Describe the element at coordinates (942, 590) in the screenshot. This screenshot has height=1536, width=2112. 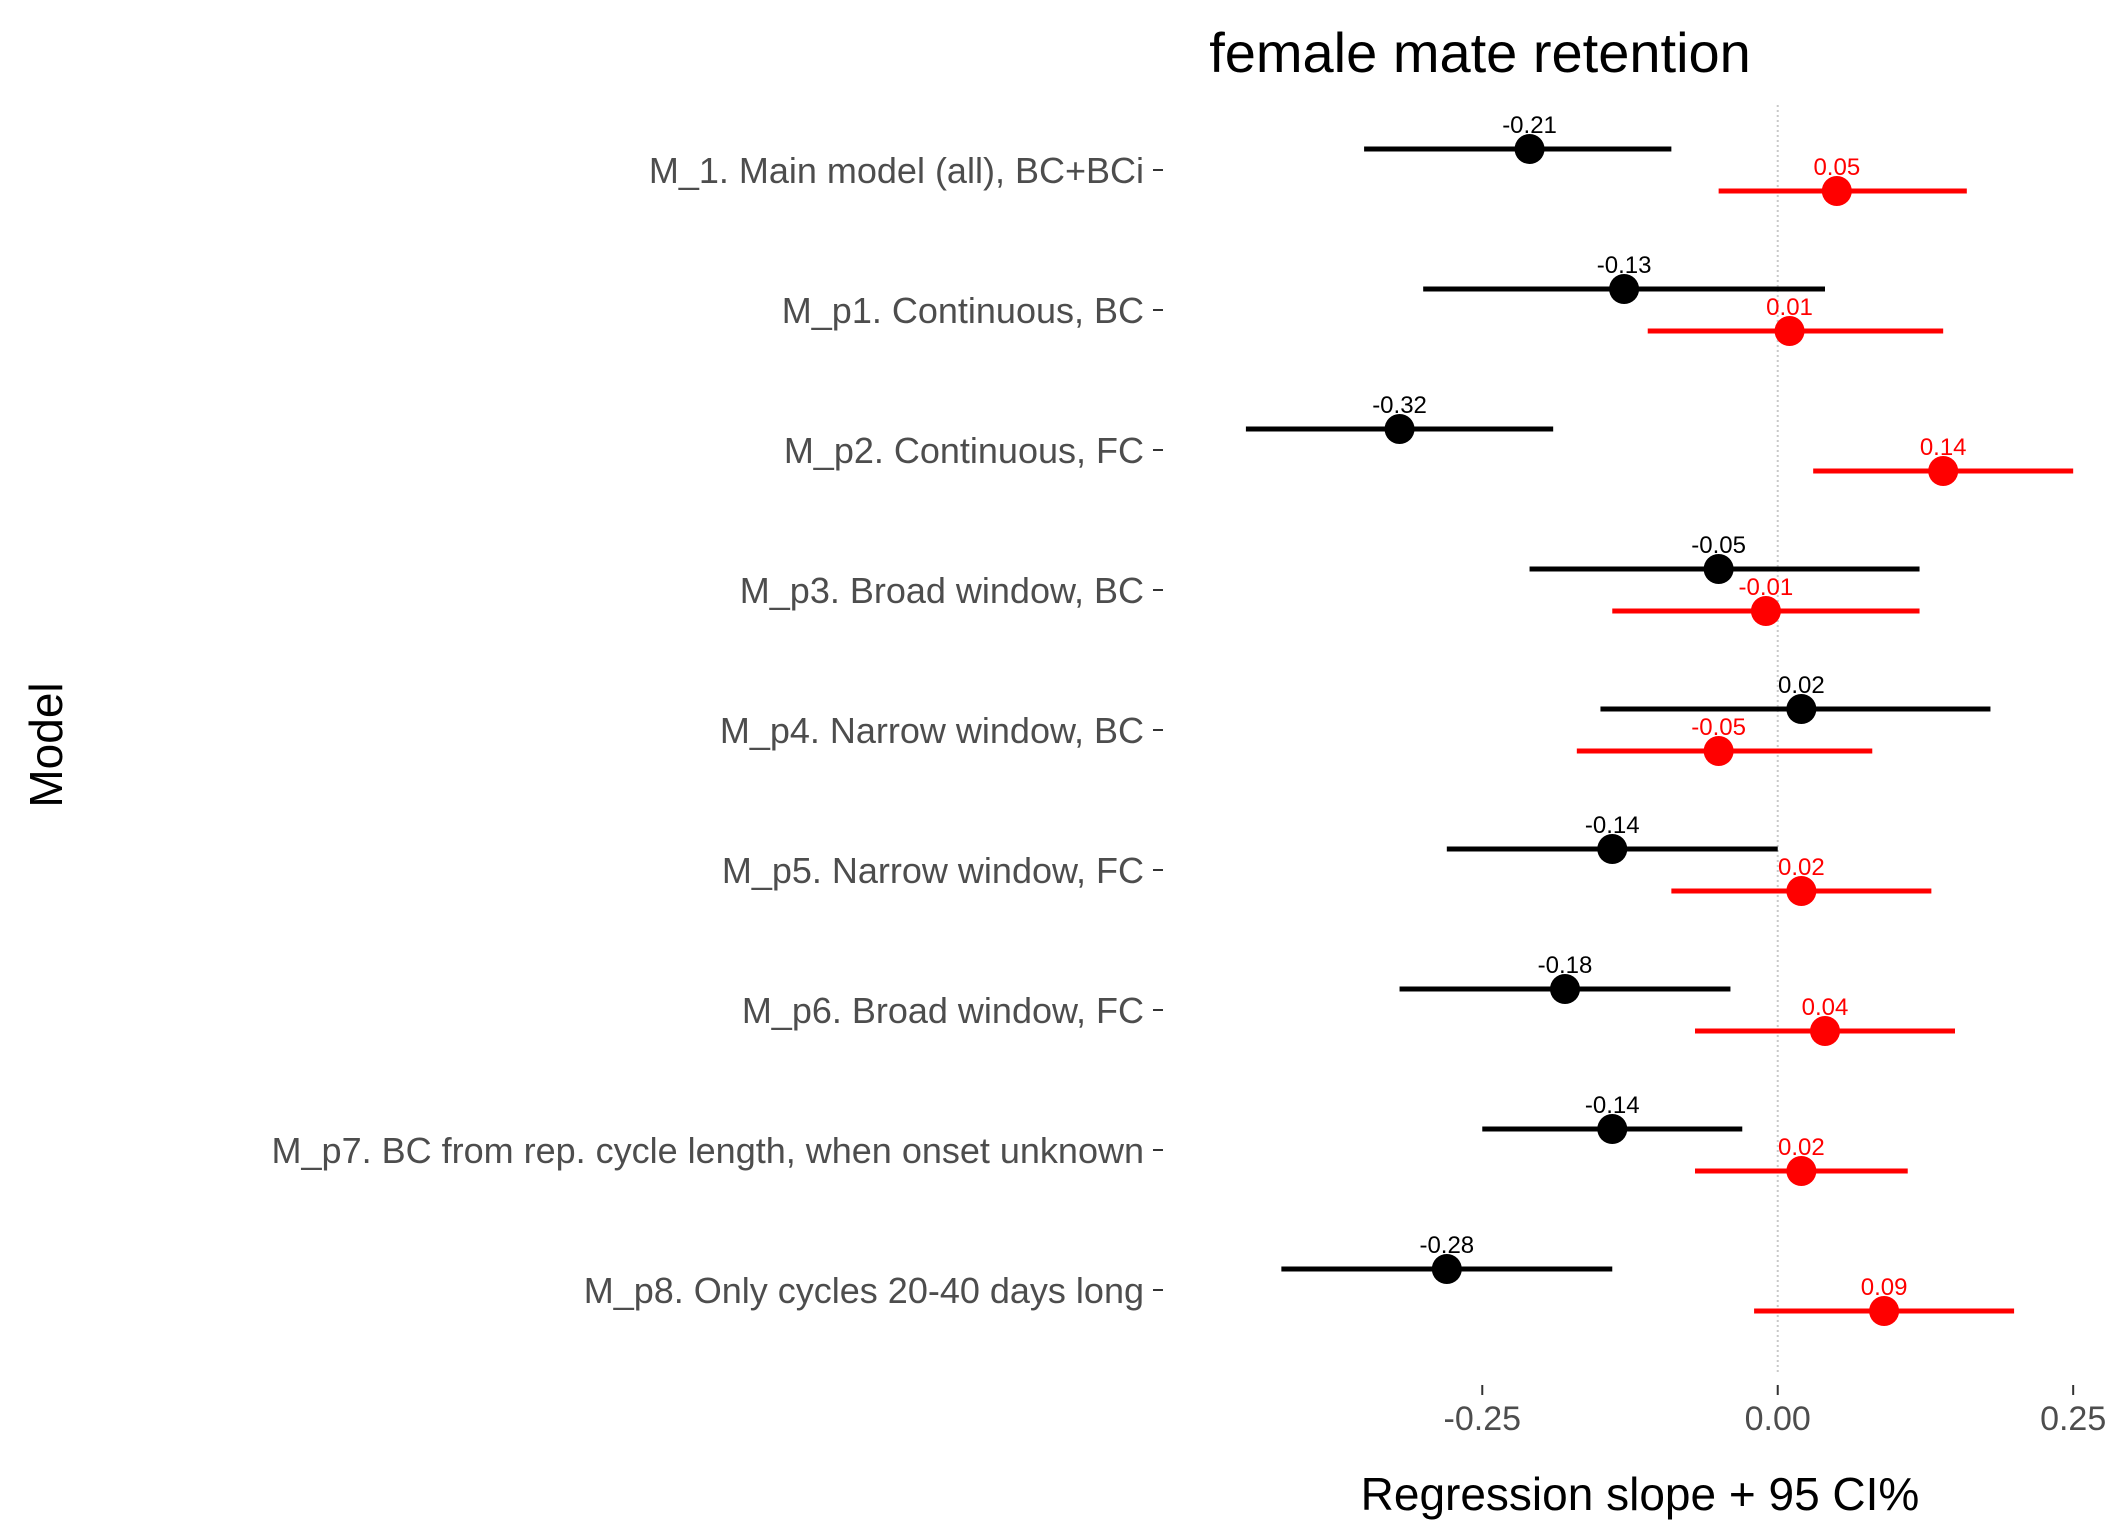
I see `y-tick-label: M_p3. Broad window, BC` at that location.